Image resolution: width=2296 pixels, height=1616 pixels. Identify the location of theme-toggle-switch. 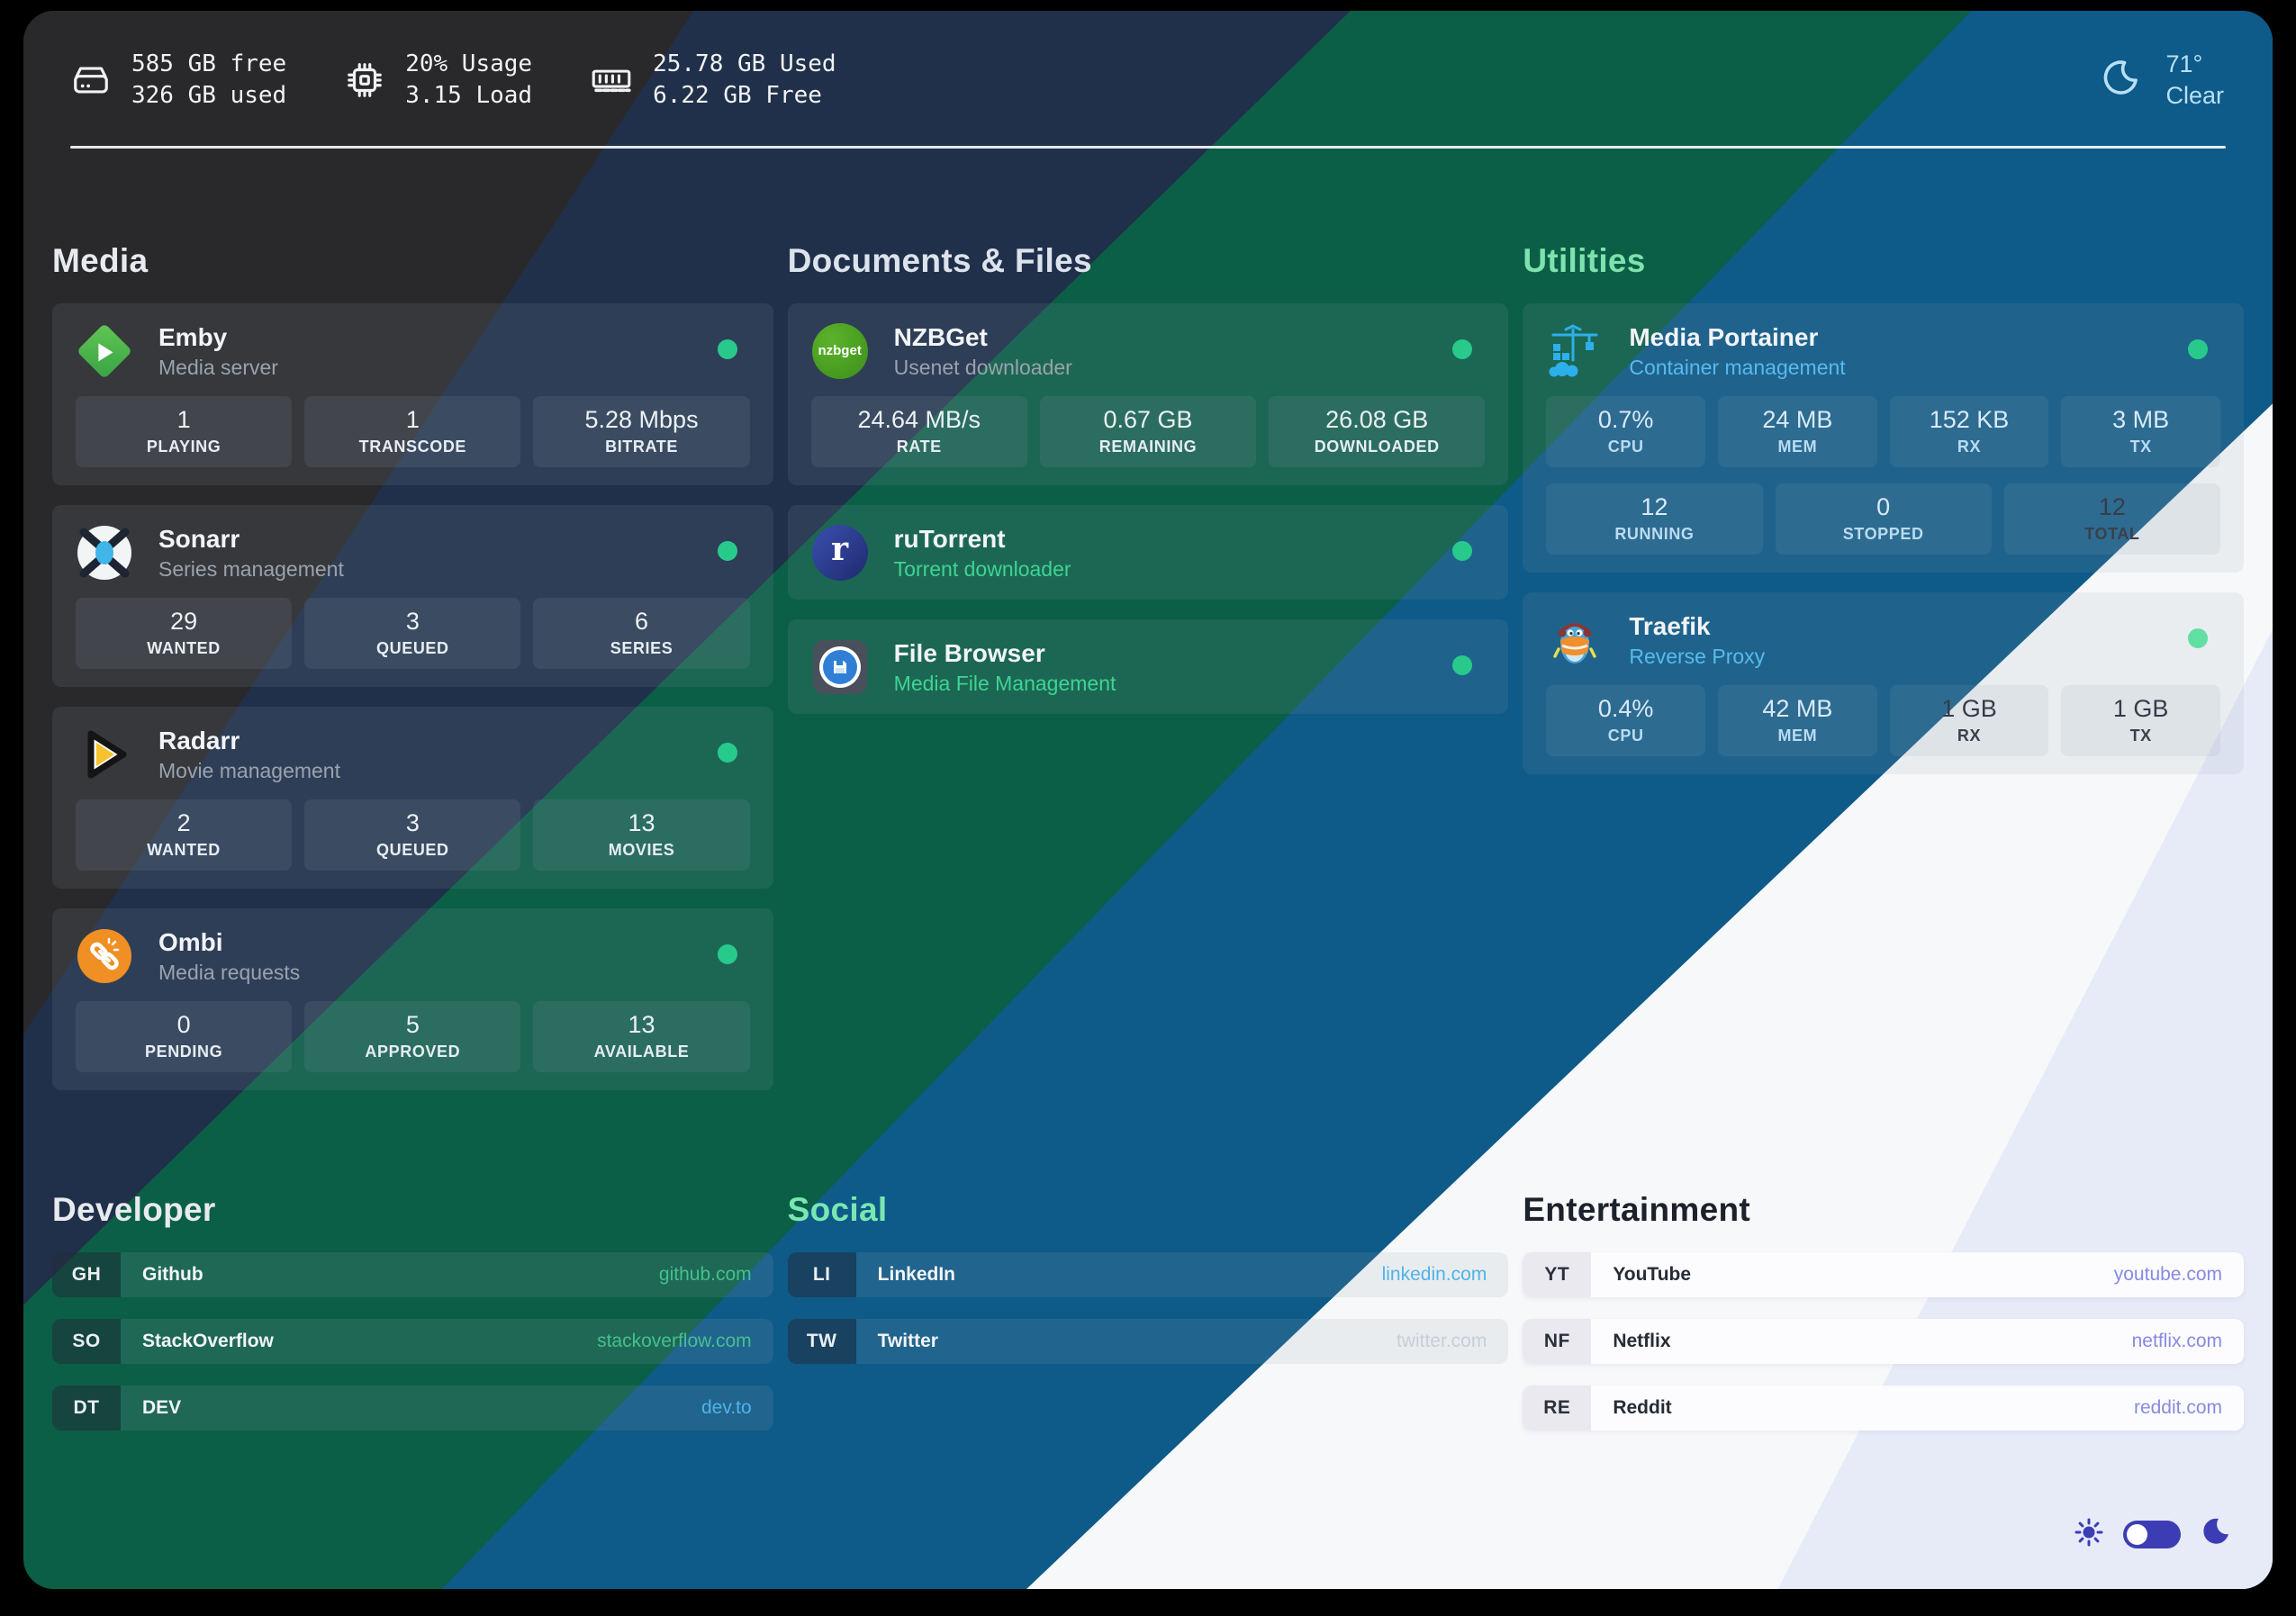
(2152, 1534).